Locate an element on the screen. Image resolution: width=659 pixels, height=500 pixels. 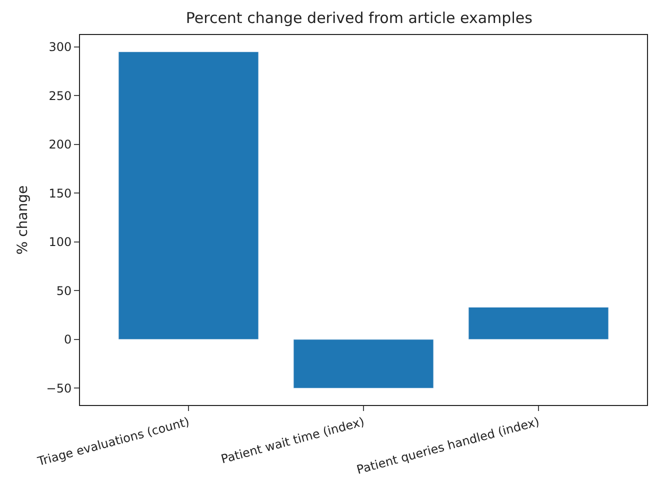
y-tick-label: 200 is located at coordinates (60, 145).